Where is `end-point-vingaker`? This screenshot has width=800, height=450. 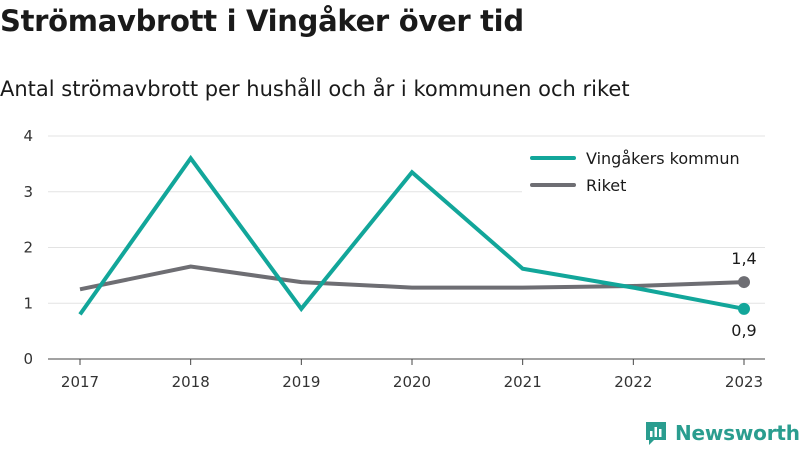
end-point-vingaker is located at coordinates (744, 308).